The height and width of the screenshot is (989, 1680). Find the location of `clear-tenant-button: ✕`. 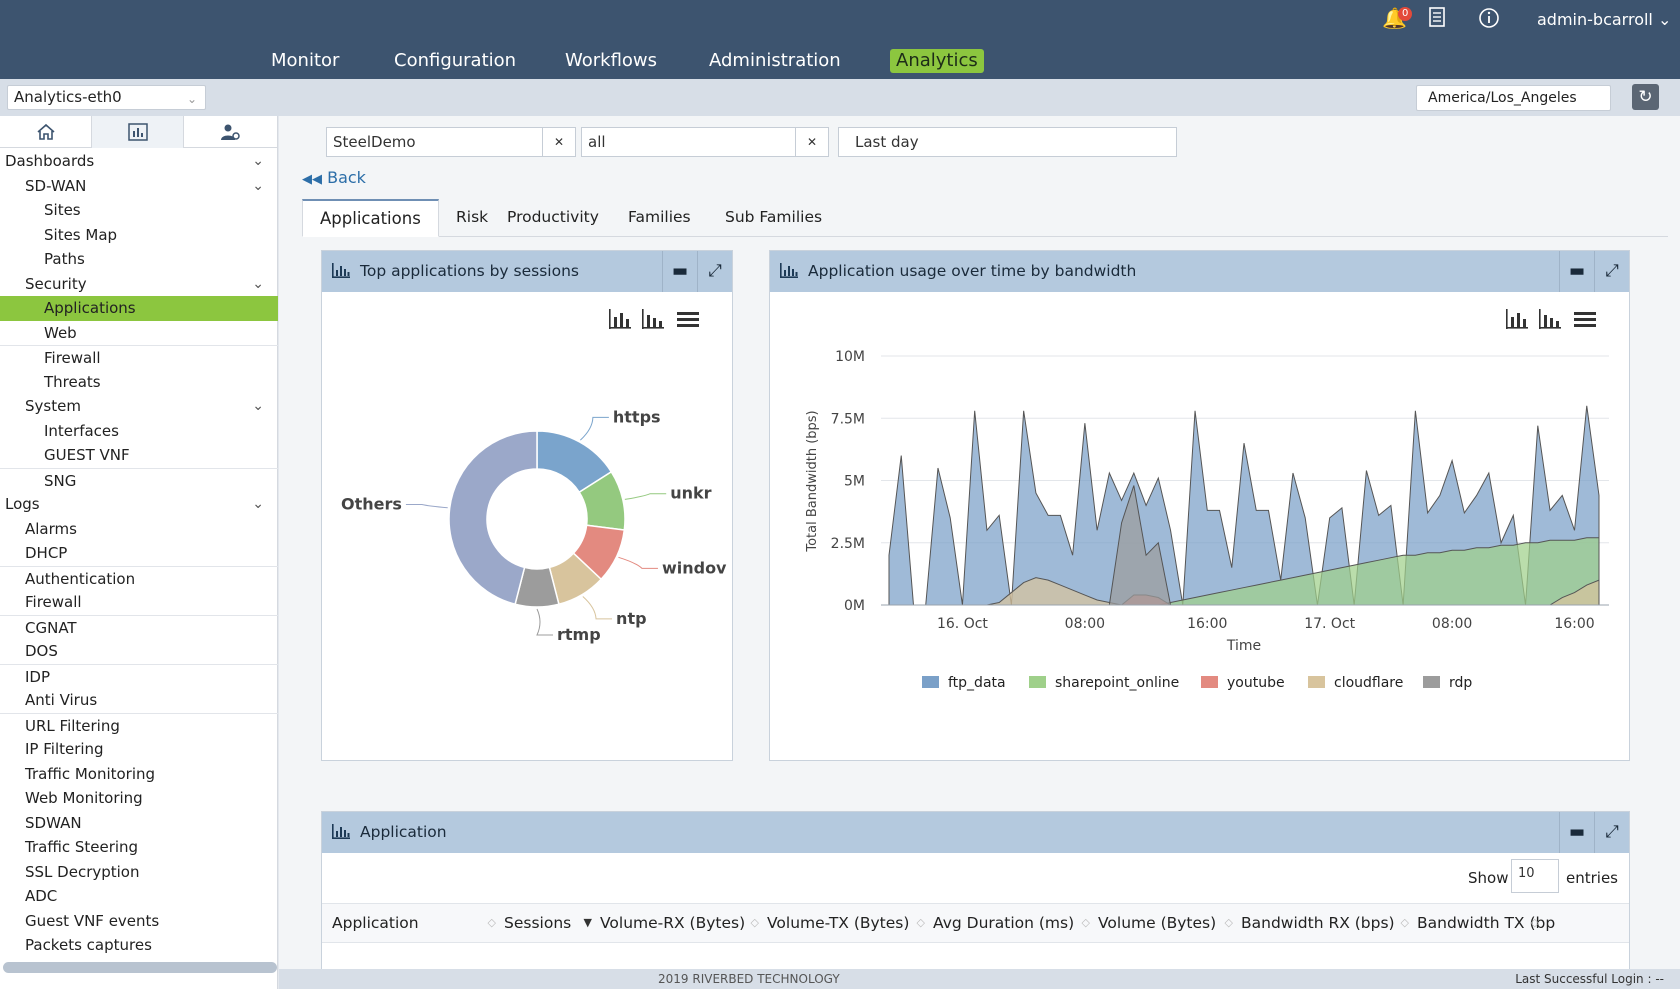

clear-tenant-button: ✕ is located at coordinates (559, 142).